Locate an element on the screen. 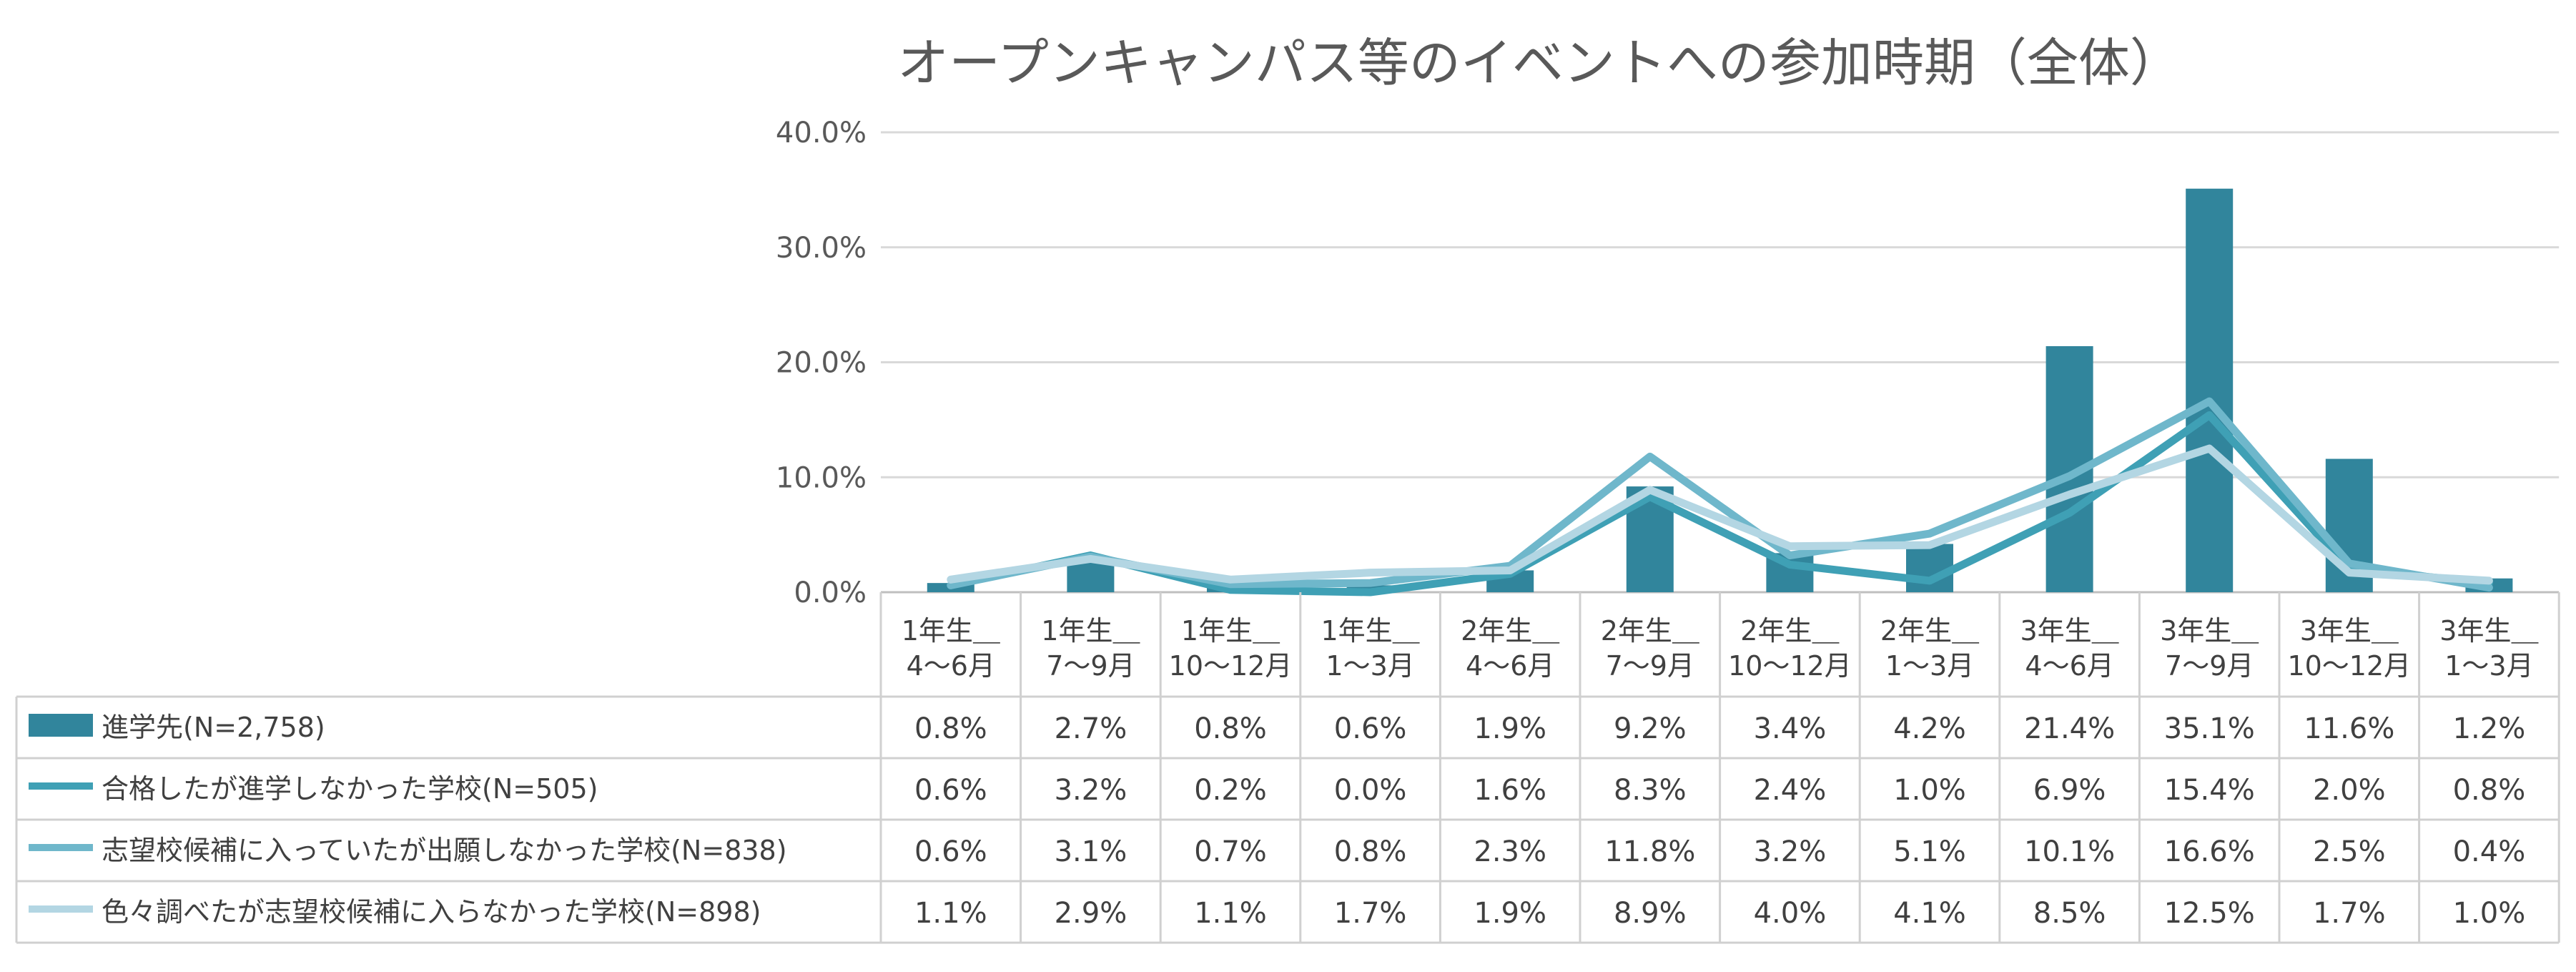 The width and height of the screenshot is (2576, 972). data-label: 11.6% is located at coordinates (2349, 728).